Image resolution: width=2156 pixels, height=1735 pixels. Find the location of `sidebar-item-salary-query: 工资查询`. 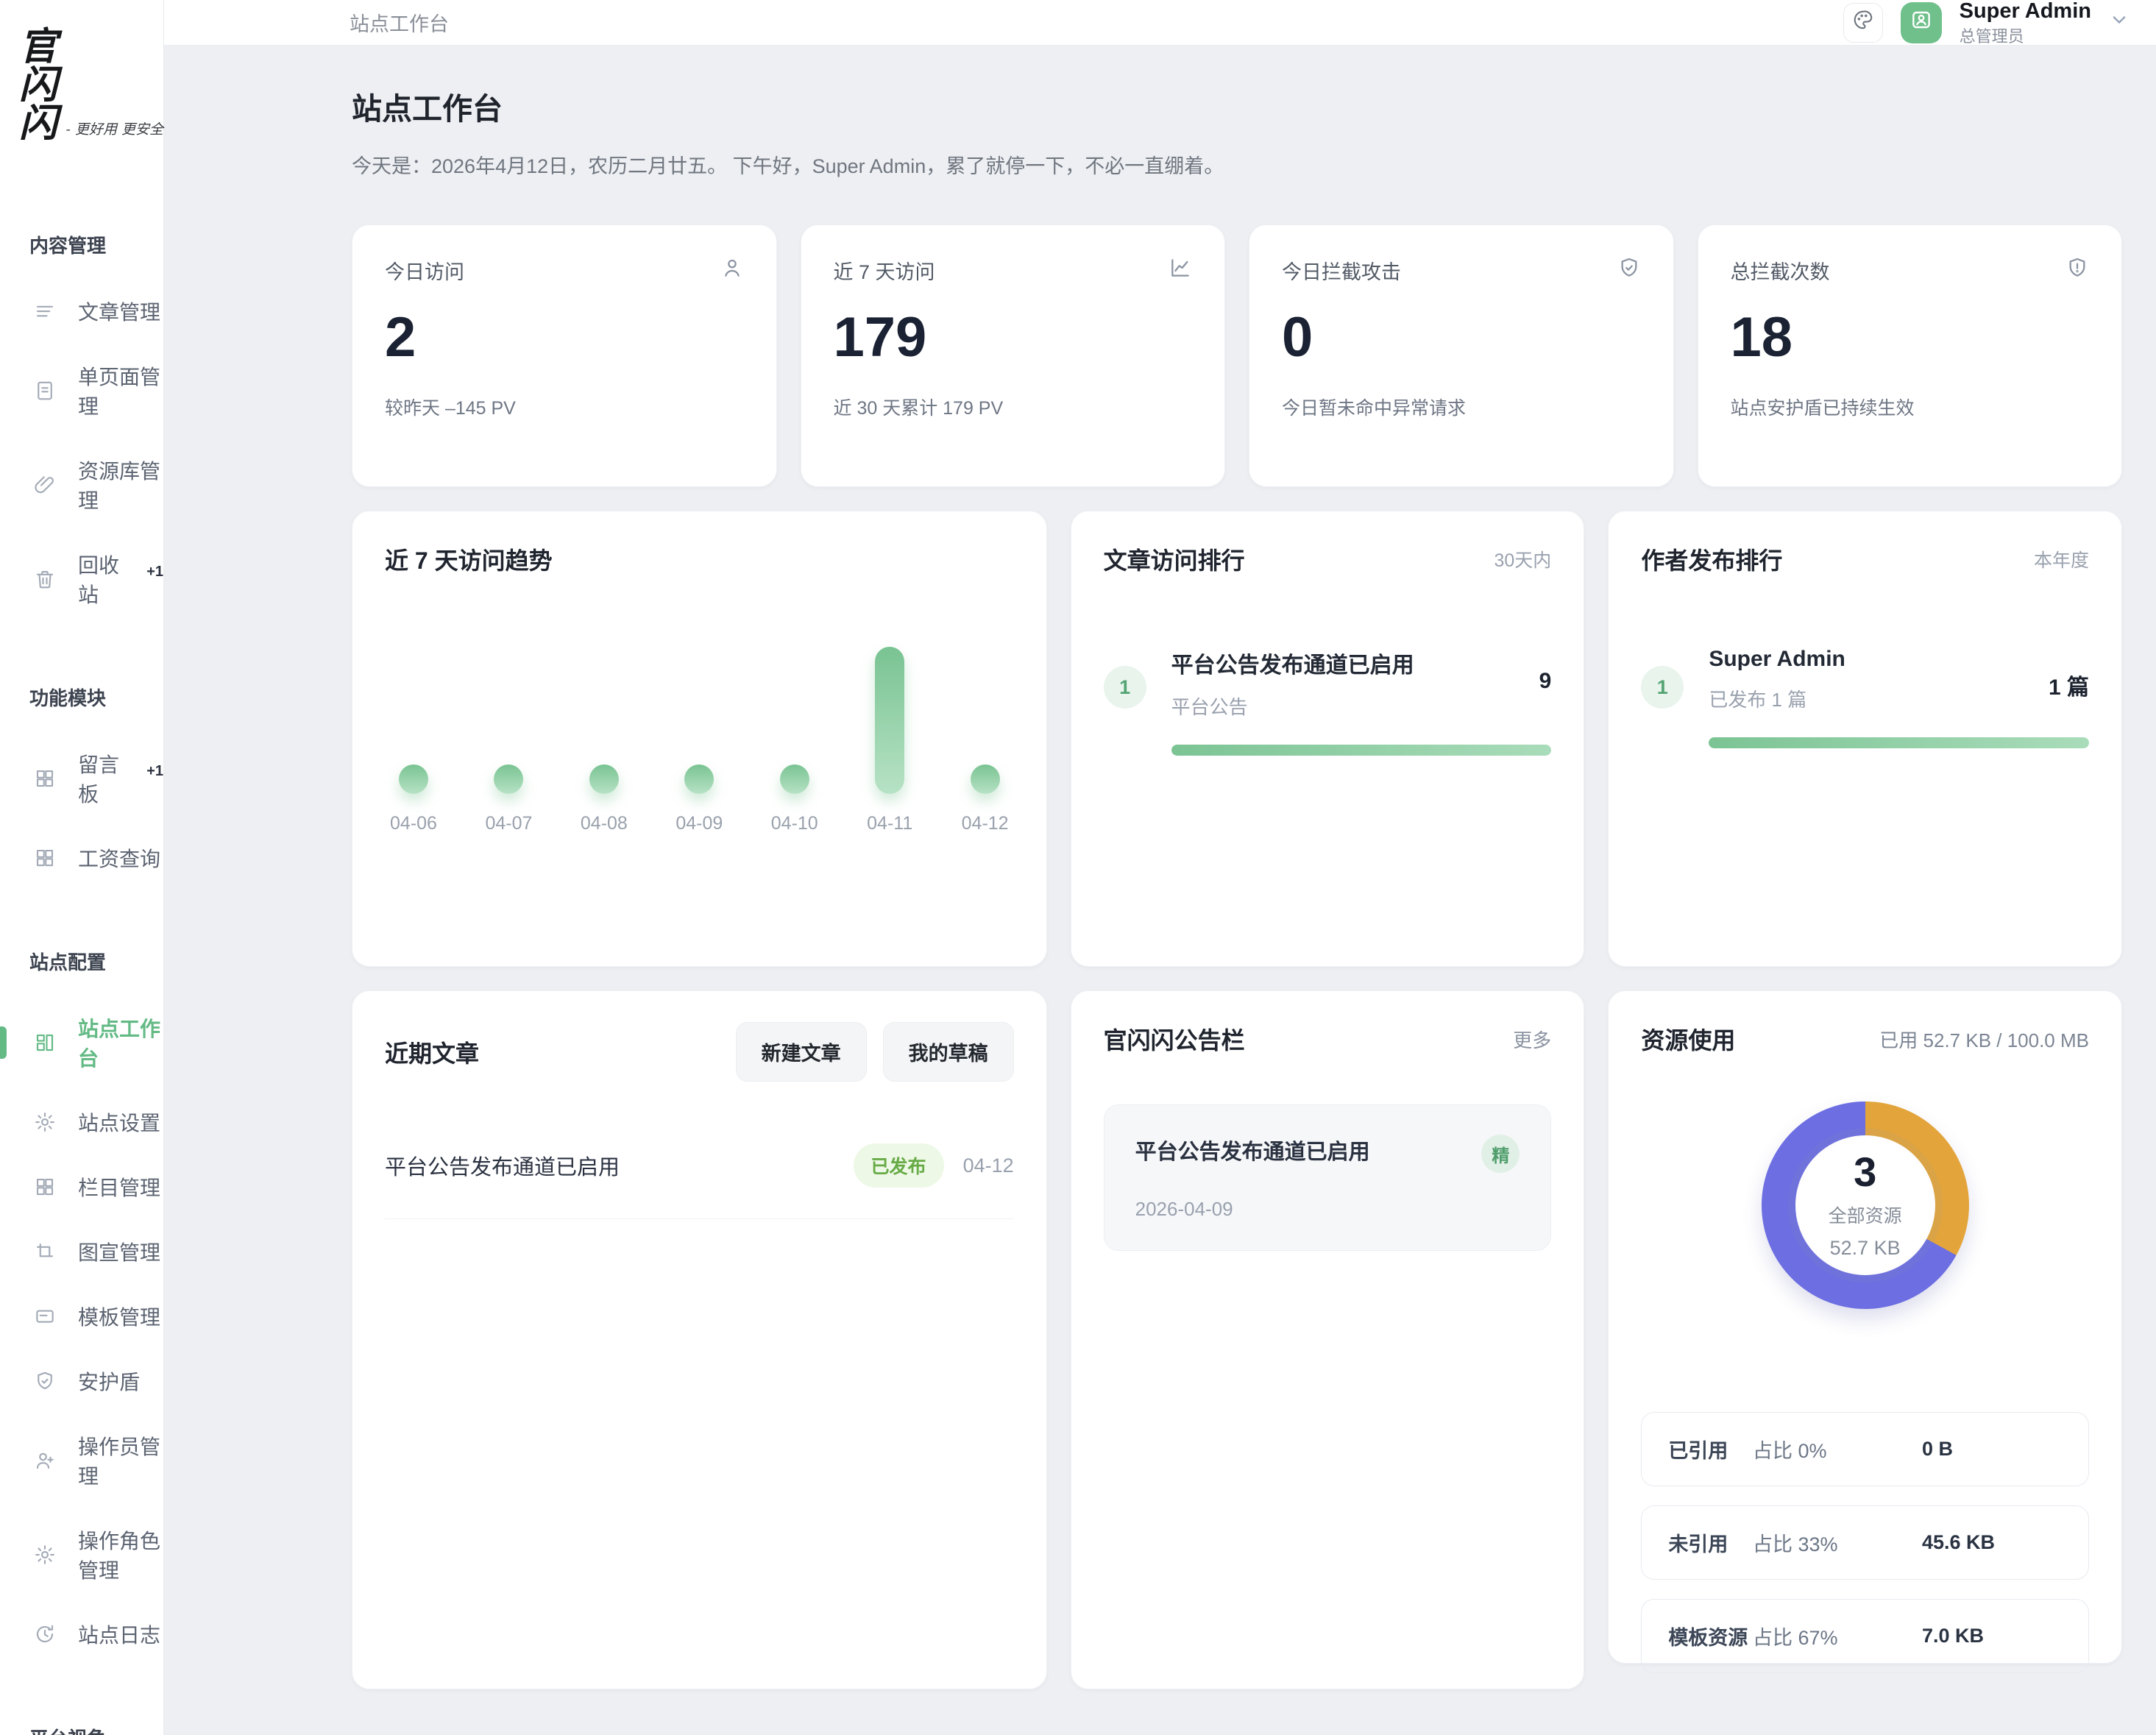

sidebar-item-salary-query: 工资查询 is located at coordinates (81, 858).